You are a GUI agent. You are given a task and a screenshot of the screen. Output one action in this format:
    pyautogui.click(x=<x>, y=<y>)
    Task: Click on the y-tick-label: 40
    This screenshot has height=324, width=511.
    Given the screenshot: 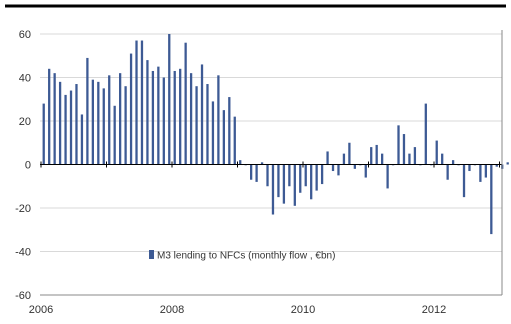 What is the action you would take?
    pyautogui.click(x=25, y=79)
    